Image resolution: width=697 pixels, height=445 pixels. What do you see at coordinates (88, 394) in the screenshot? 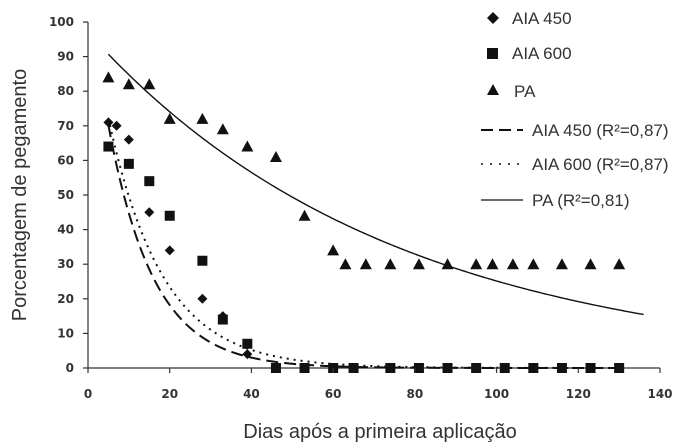
I see `x-tick-label: 0` at bounding box center [88, 394].